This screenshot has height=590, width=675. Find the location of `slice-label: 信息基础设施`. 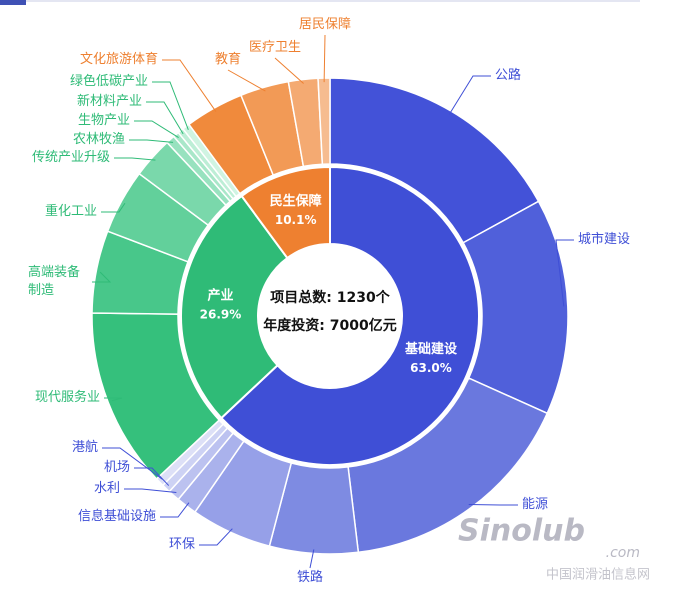

slice-label: 信息基础设施 is located at coordinates (116, 516).